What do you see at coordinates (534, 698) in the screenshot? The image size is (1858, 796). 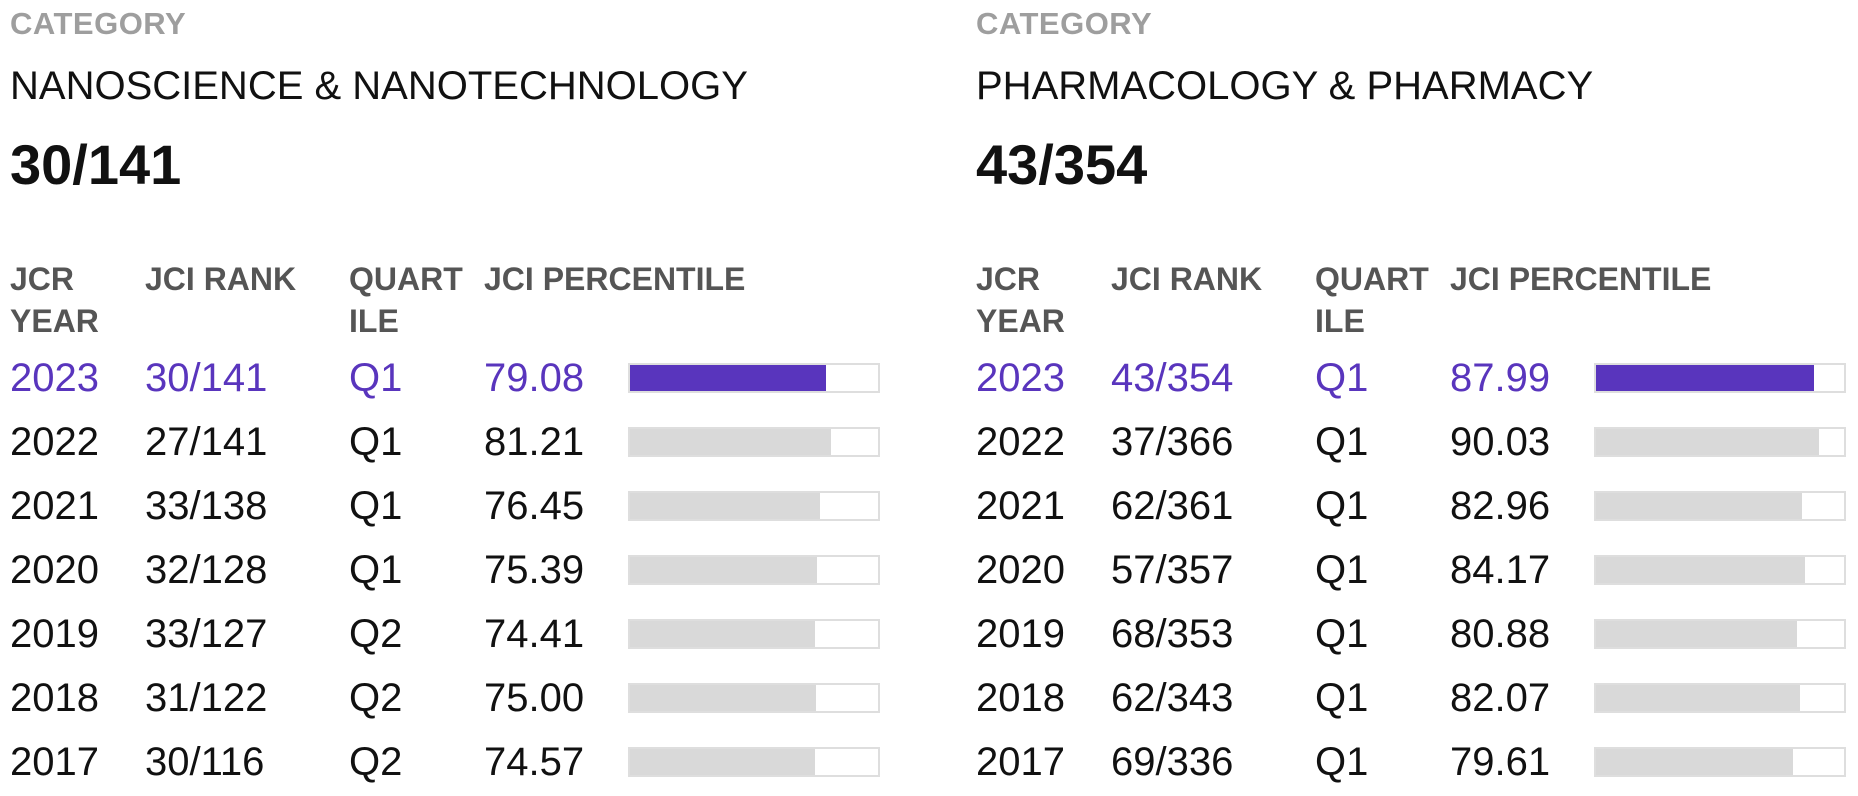 I see `percentile-cell: 75.00` at bounding box center [534, 698].